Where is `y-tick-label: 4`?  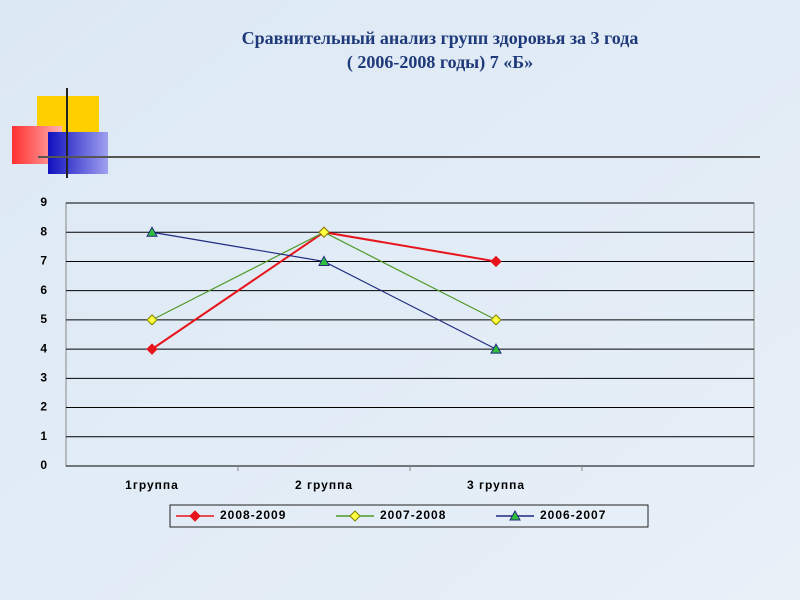
y-tick-label: 4 is located at coordinates (44, 348).